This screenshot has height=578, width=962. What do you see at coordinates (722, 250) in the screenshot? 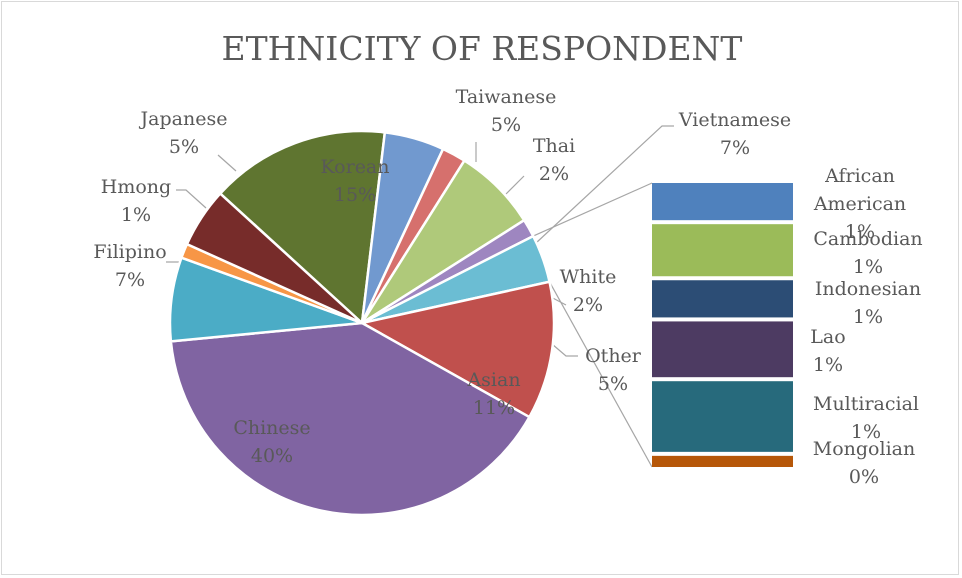
I see `bar-segment-cambodian` at bounding box center [722, 250].